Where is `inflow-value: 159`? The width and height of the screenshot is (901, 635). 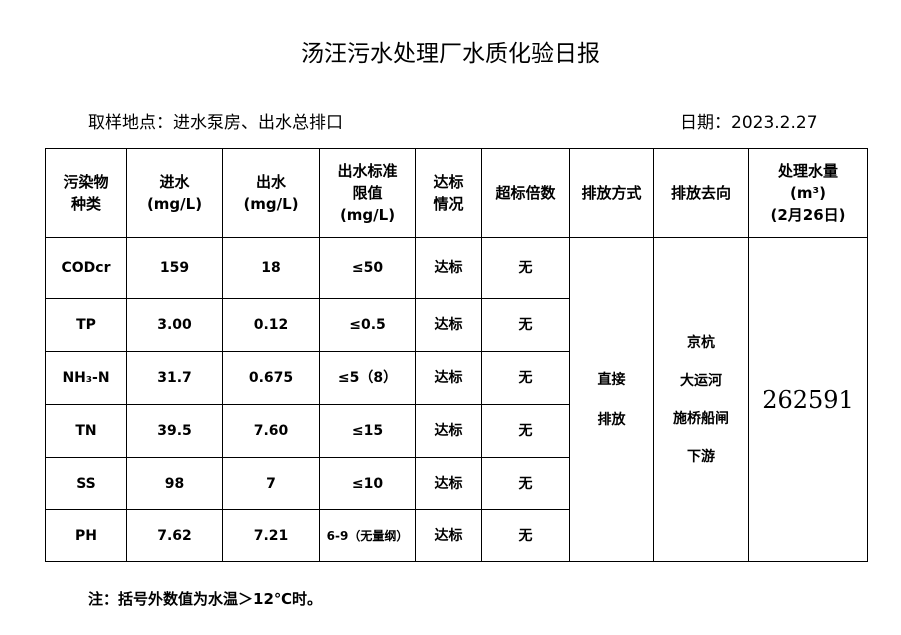 inflow-value: 159 is located at coordinates (174, 268).